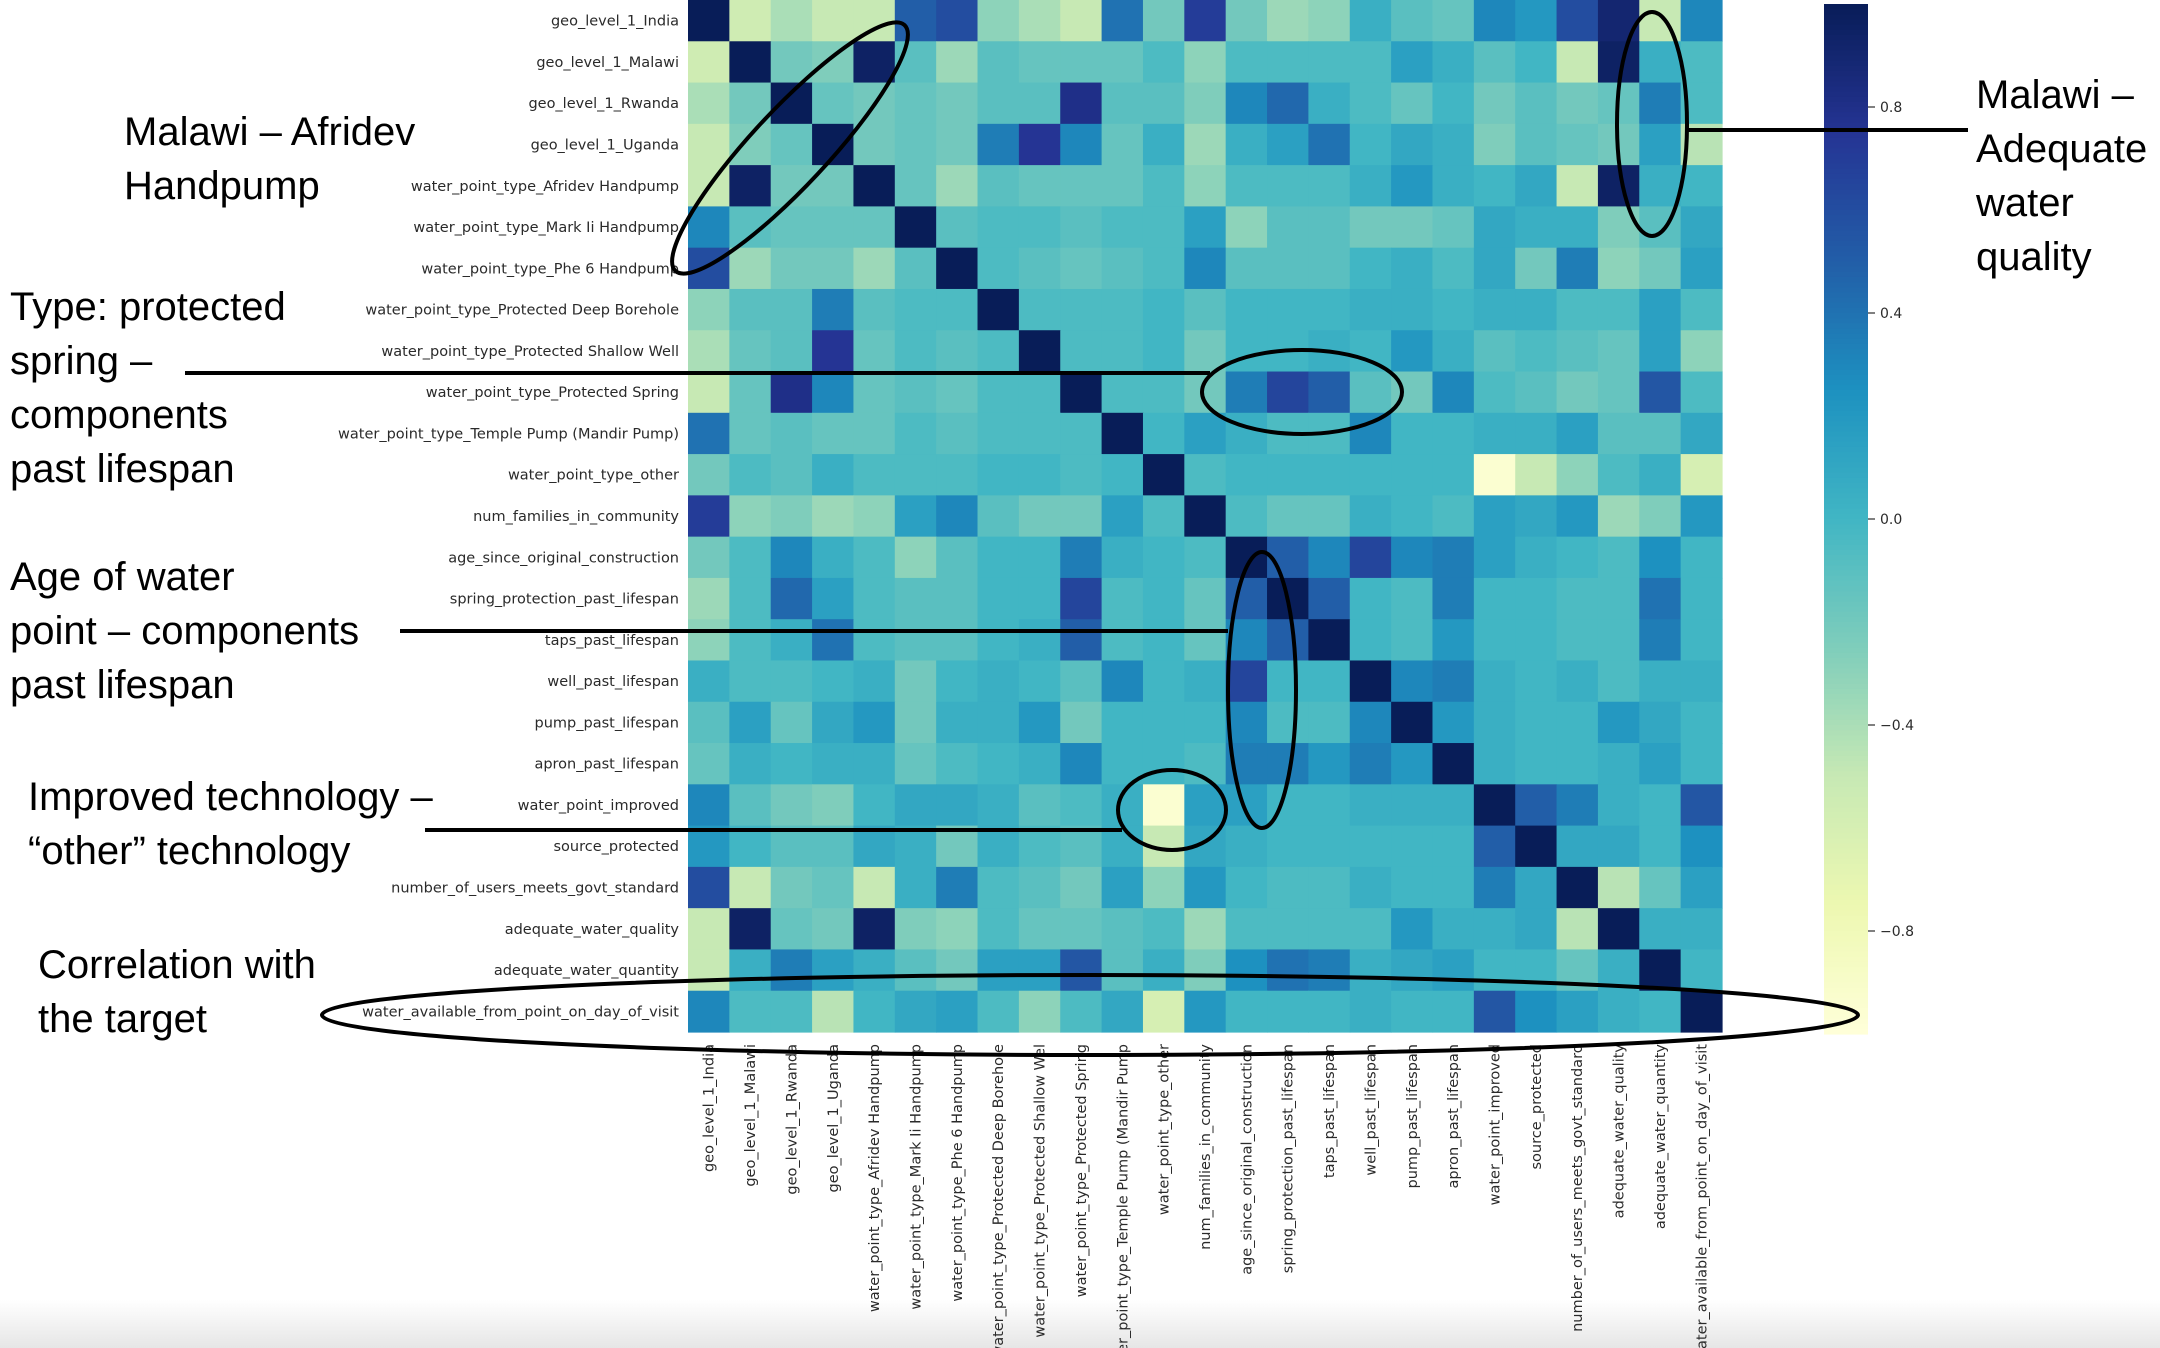 This screenshot has height=1348, width=2160. What do you see at coordinates (222, 186) in the screenshot?
I see `annotation-text: Handpump` at bounding box center [222, 186].